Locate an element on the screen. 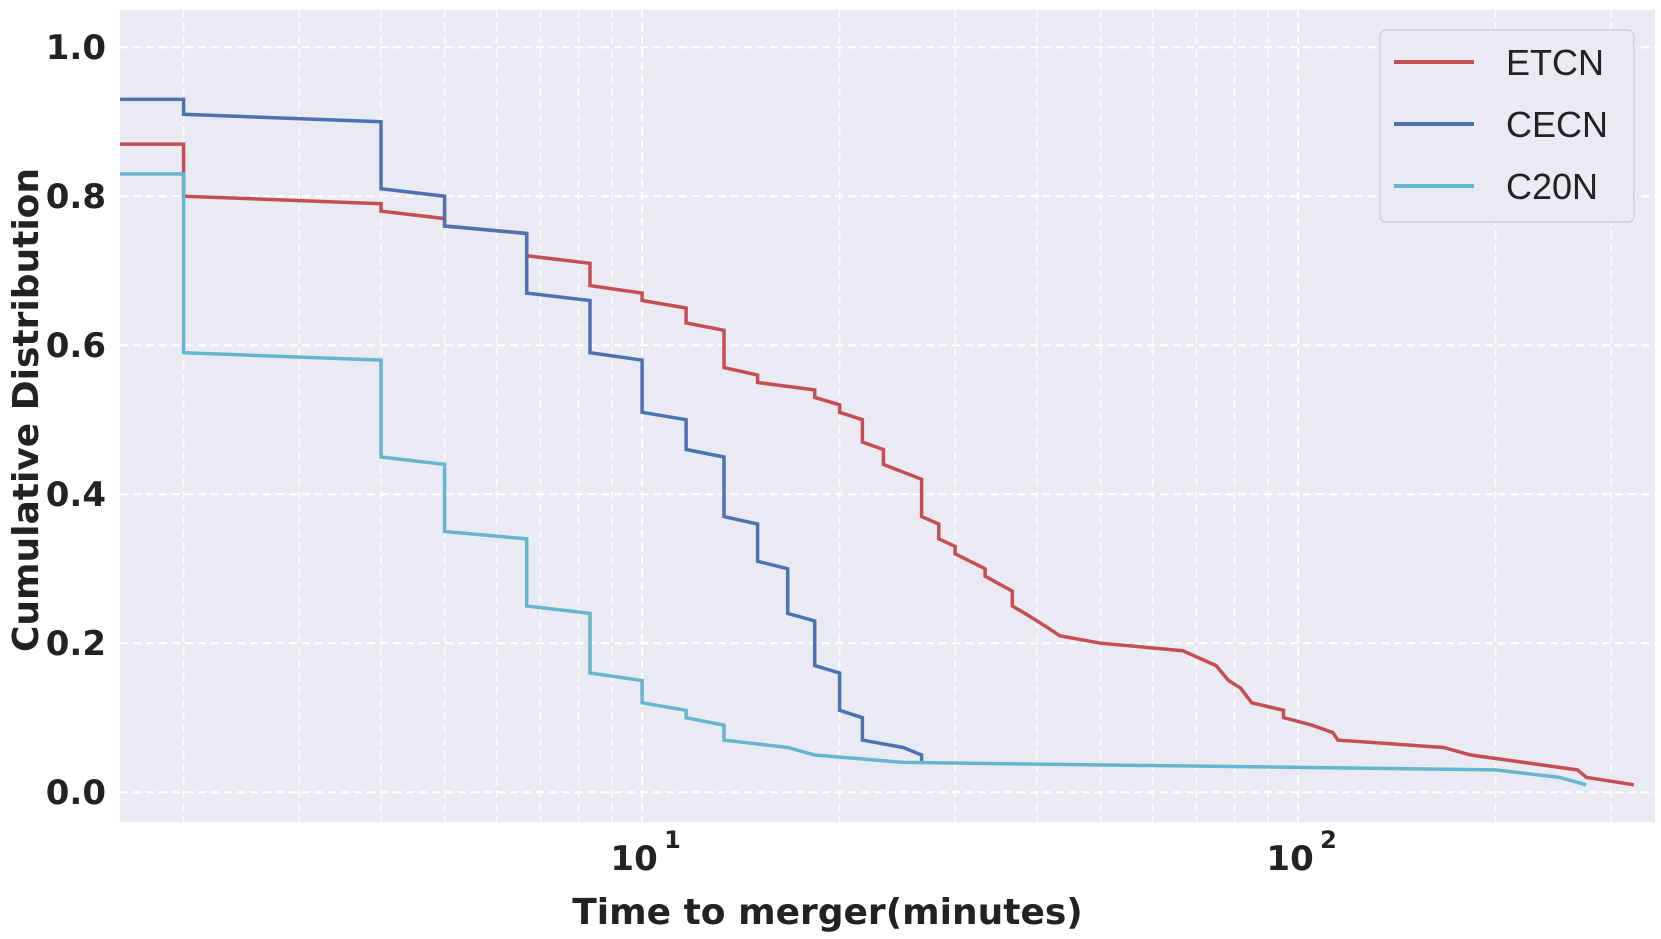  x-tick-label: 10 1 is located at coordinates (645, 852).